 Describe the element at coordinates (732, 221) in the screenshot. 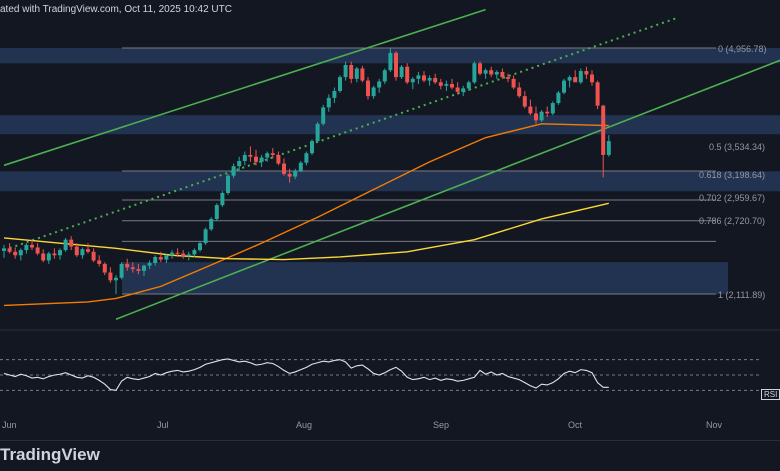

I see `fib-label-0.786: 0.786 (2,720.70)` at that location.